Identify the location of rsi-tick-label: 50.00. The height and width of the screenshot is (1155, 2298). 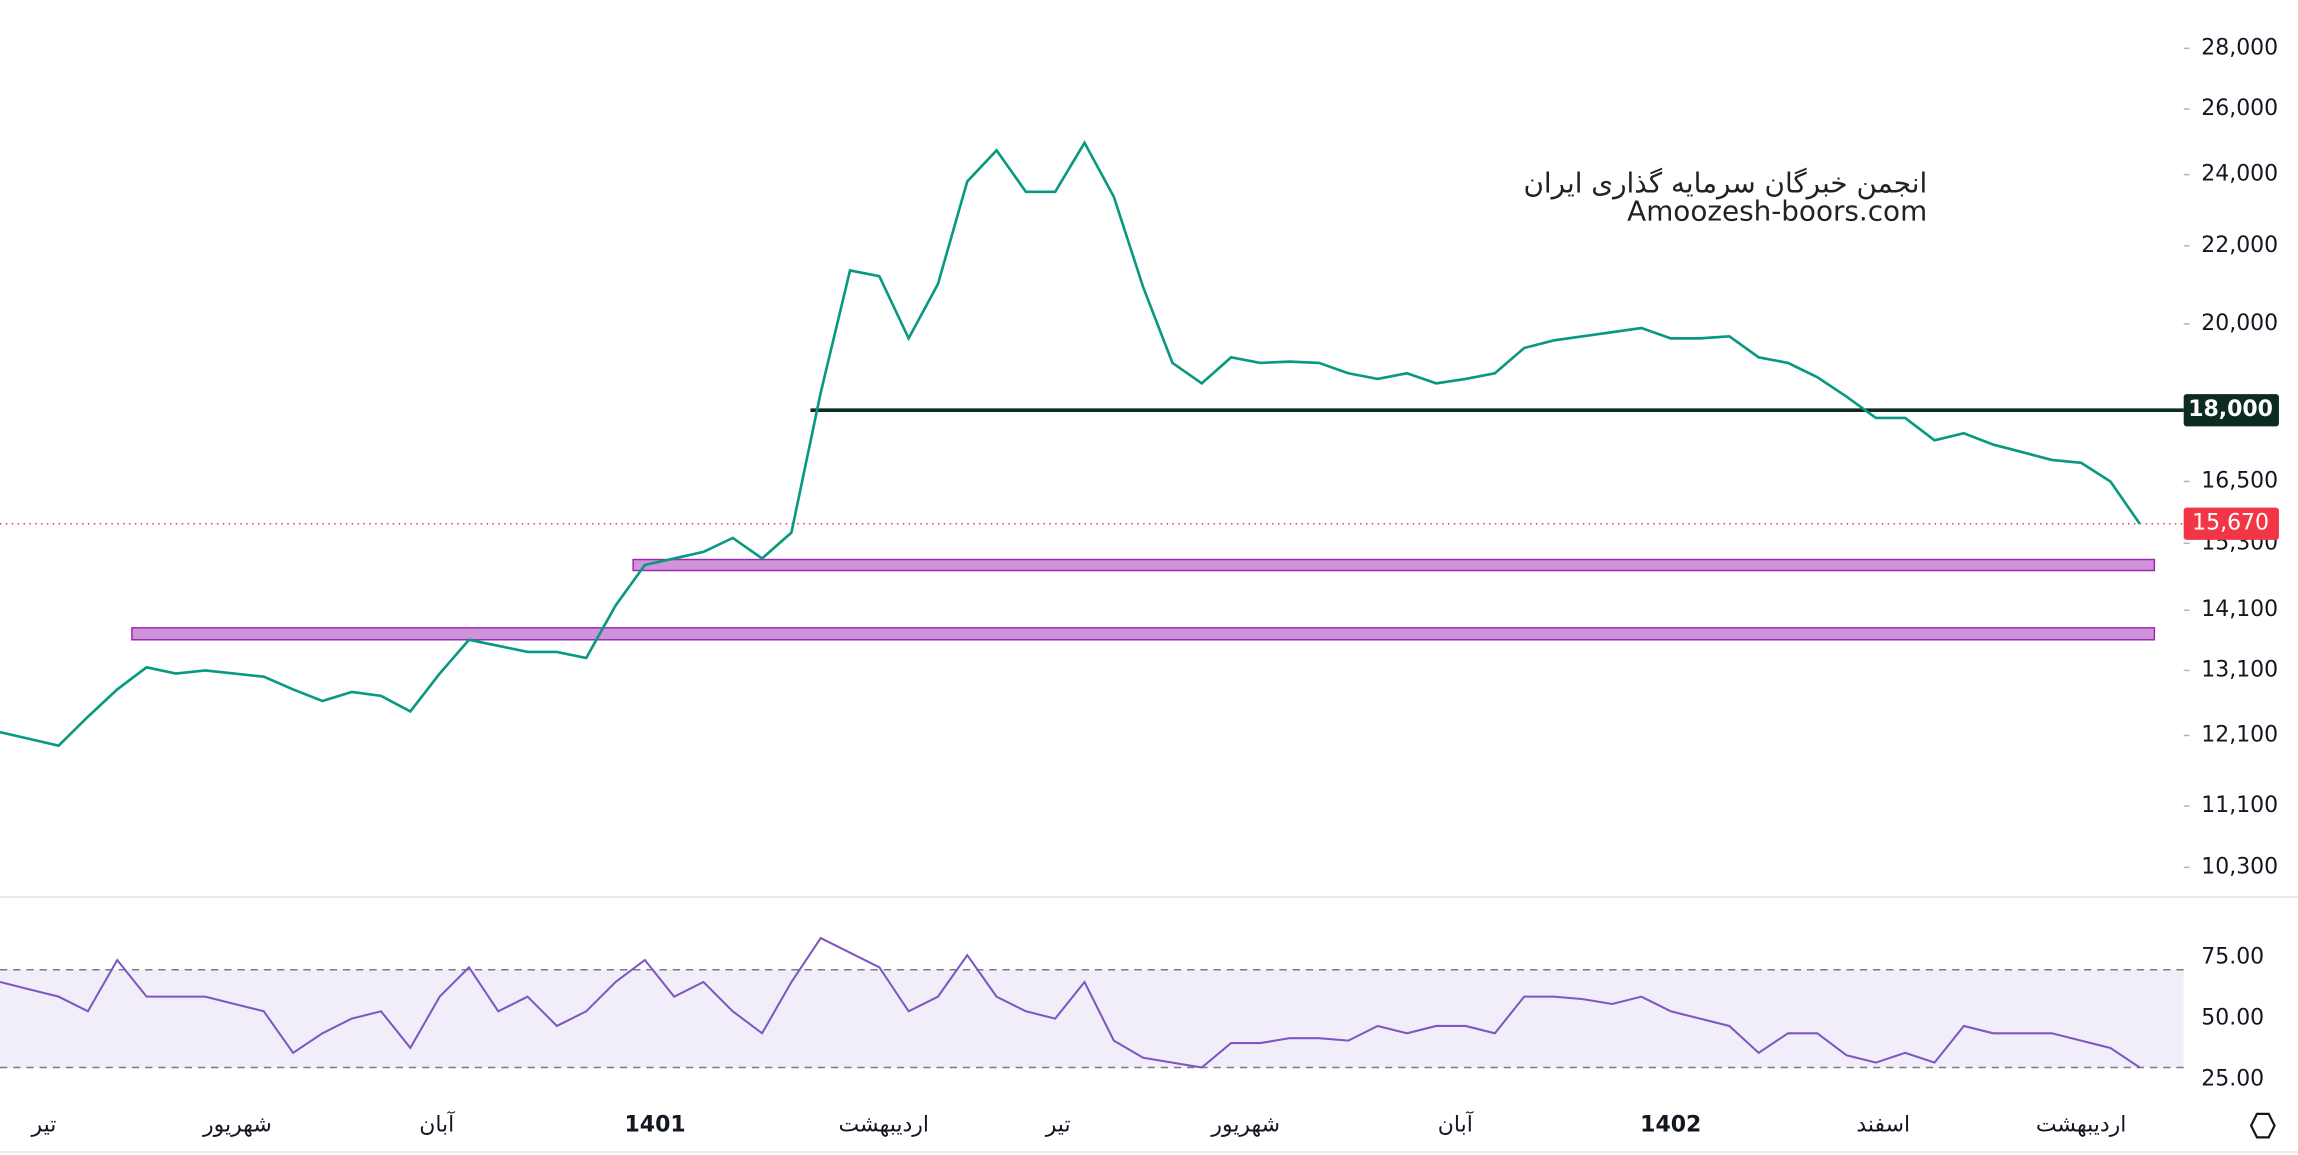
(2232, 1018).